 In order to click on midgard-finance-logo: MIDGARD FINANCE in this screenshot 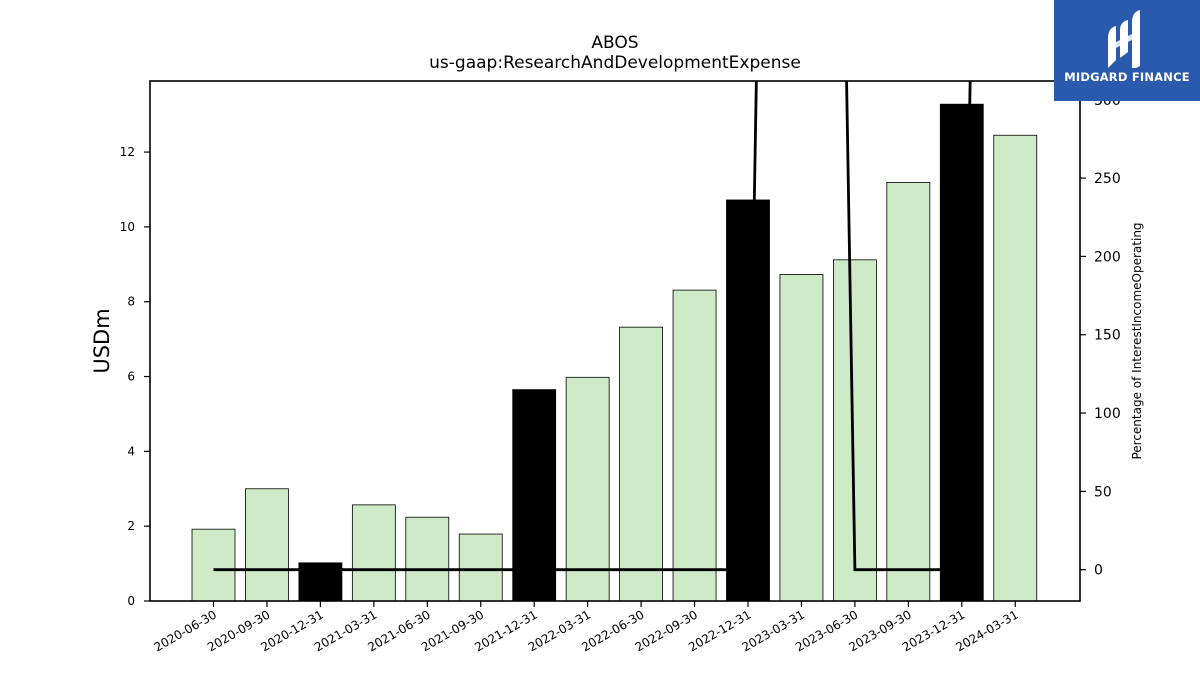, I will do `click(1127, 50)`.